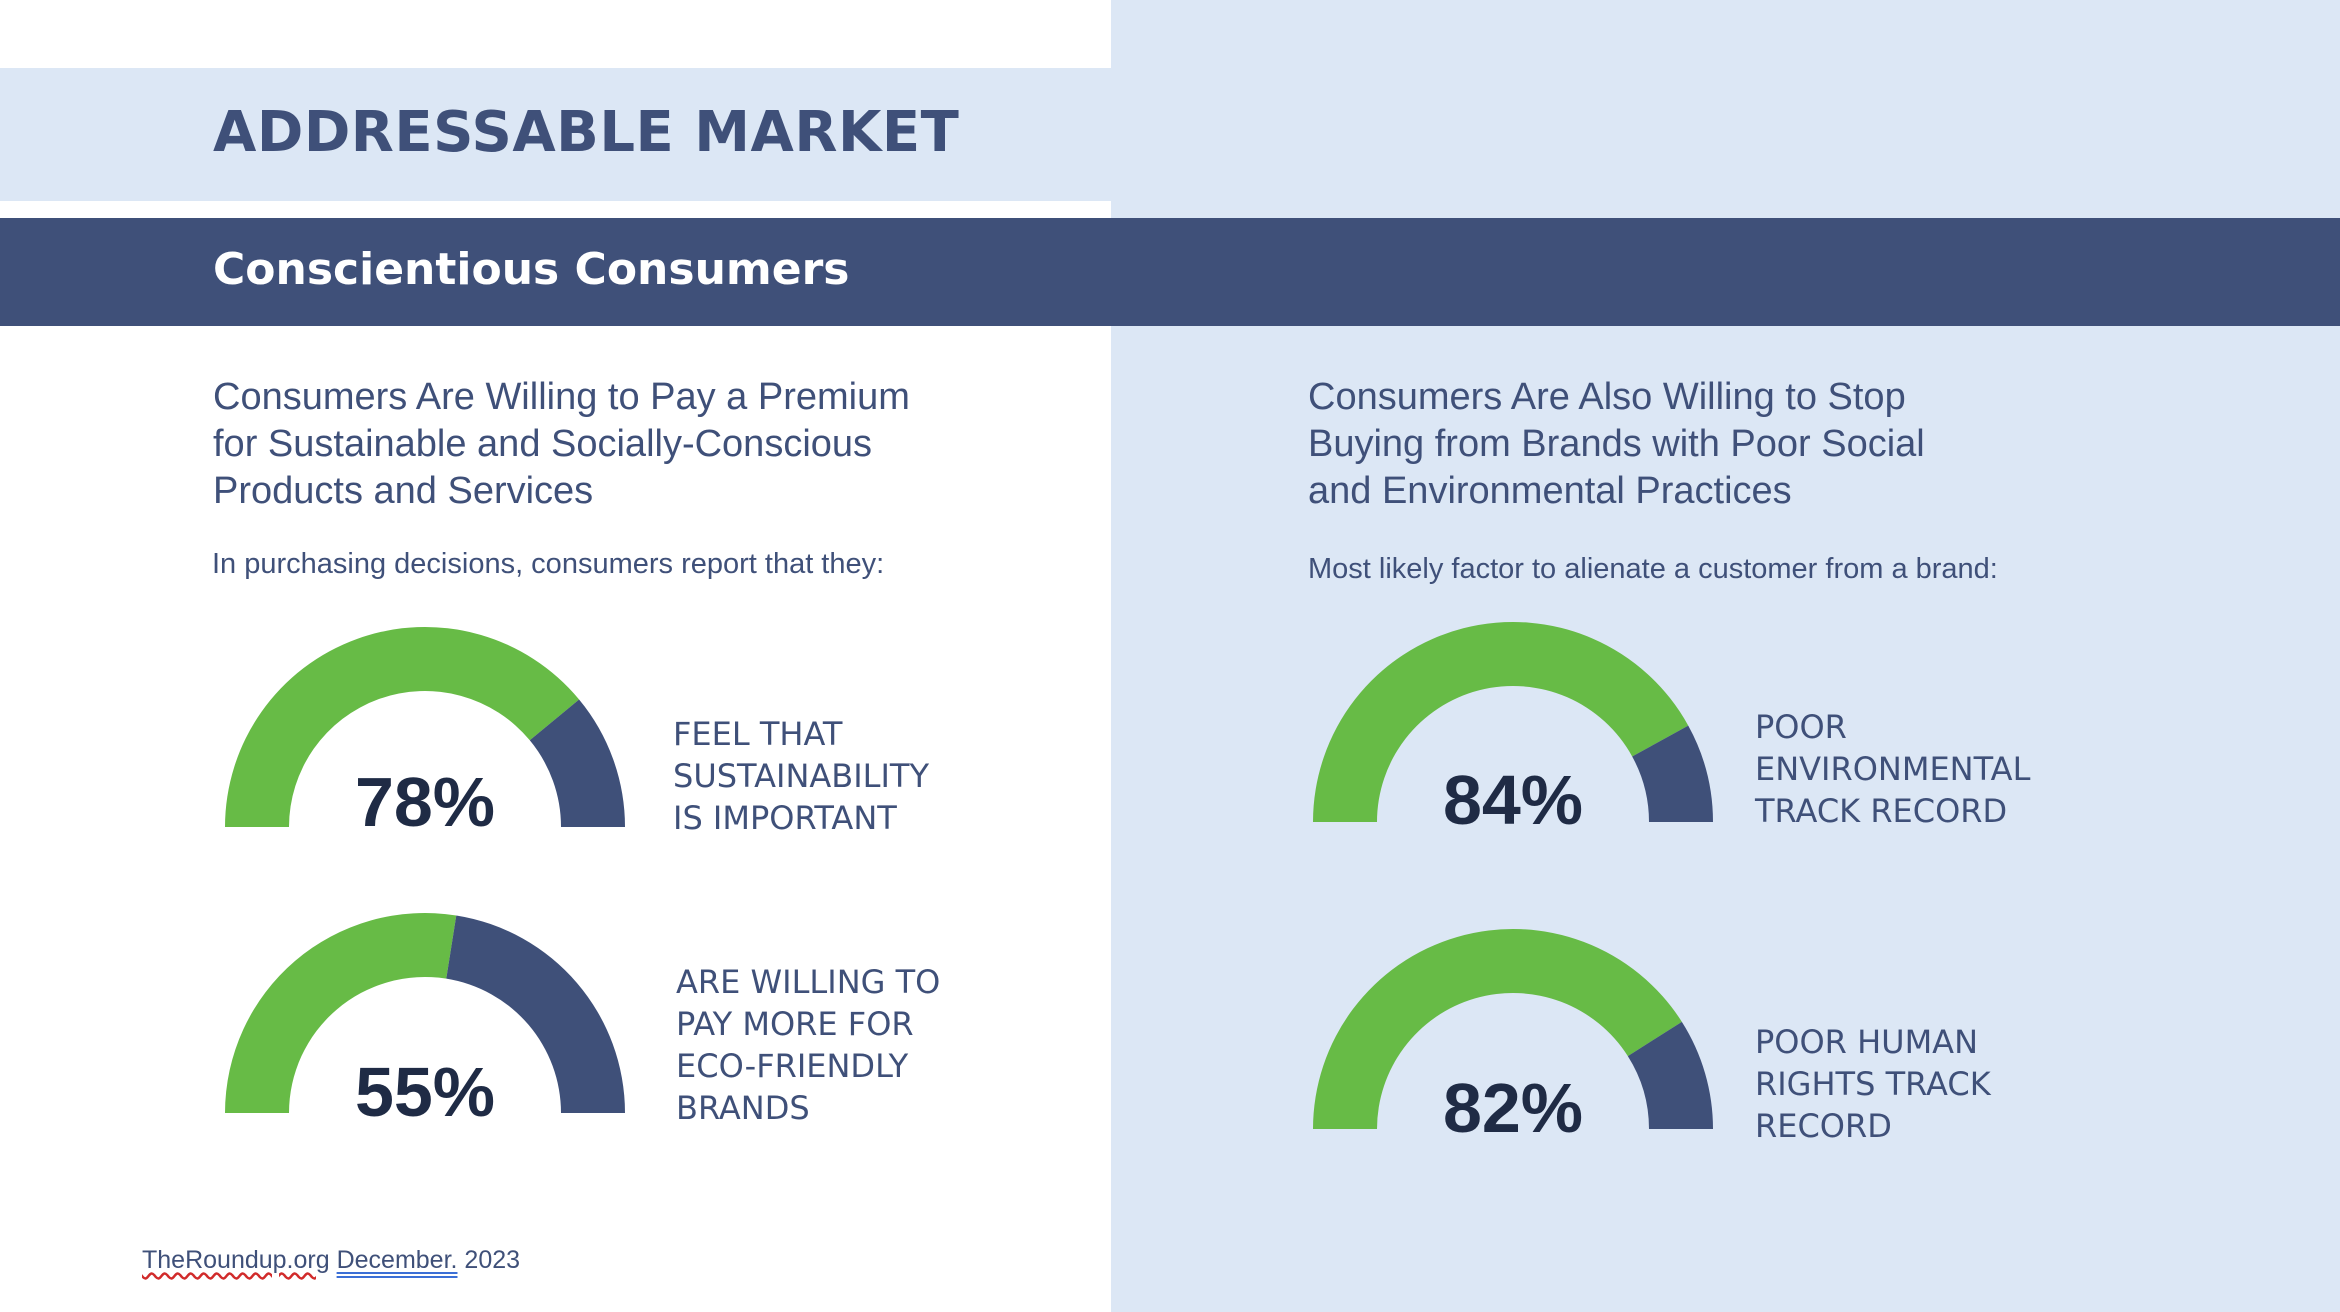 The height and width of the screenshot is (1312, 2340). Describe the element at coordinates (1513, 1108) in the screenshot. I see `gauge-value-label: 82%` at that location.